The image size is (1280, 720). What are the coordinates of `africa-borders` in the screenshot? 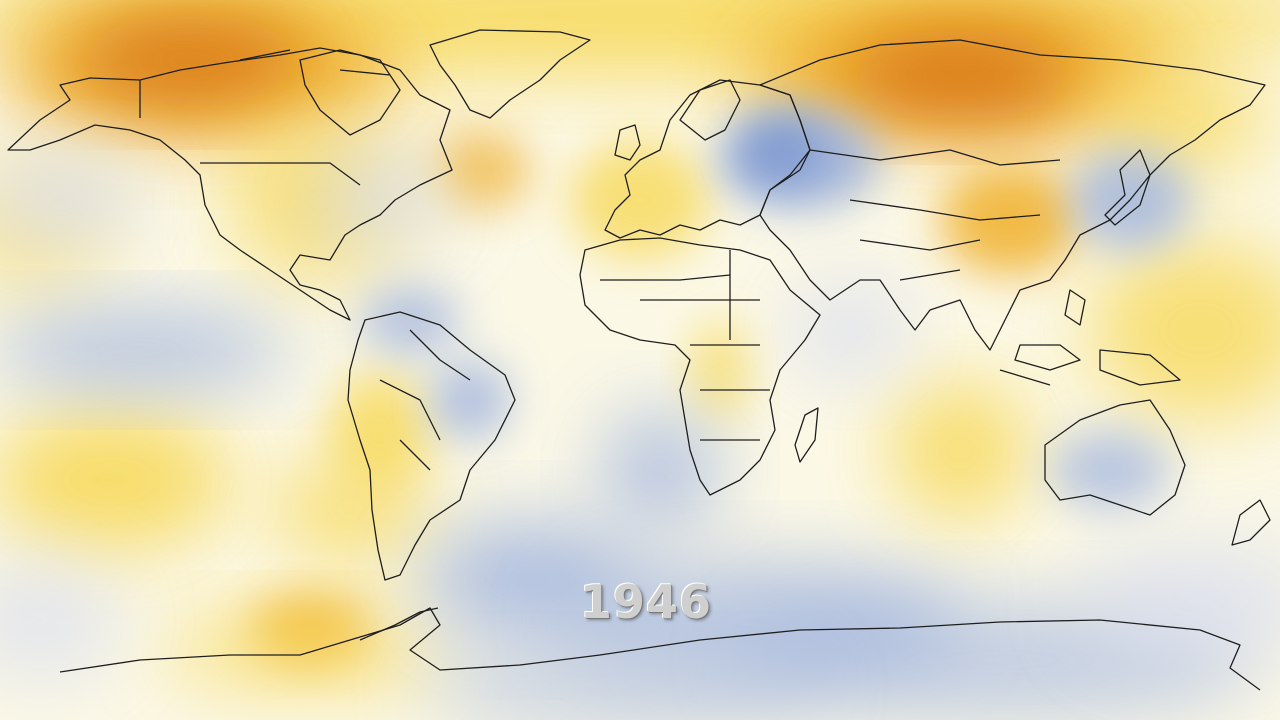 It's located at (685, 345).